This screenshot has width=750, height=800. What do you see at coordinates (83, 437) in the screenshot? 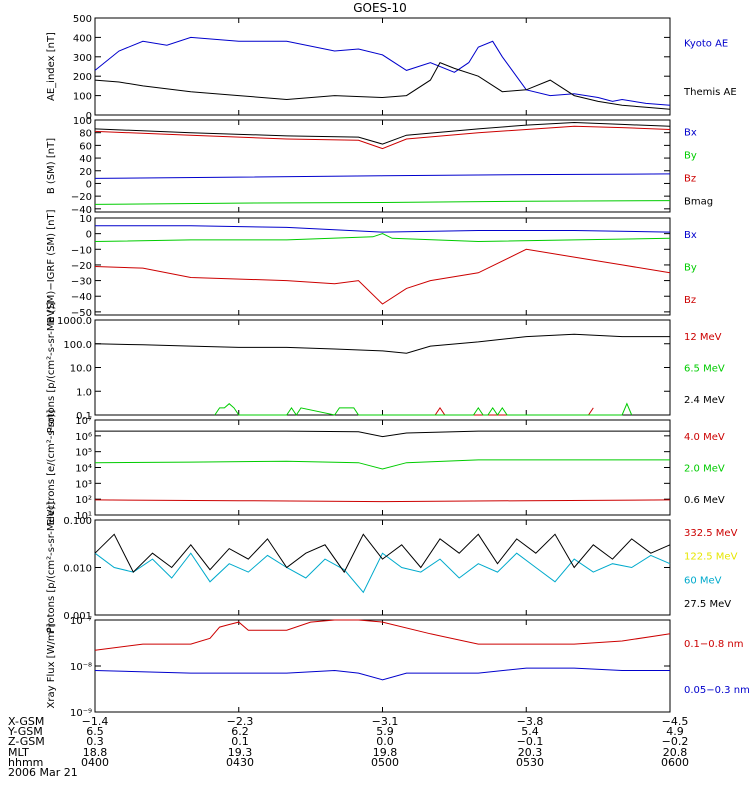
I see `y-tick-label: 10⁶` at bounding box center [83, 437].